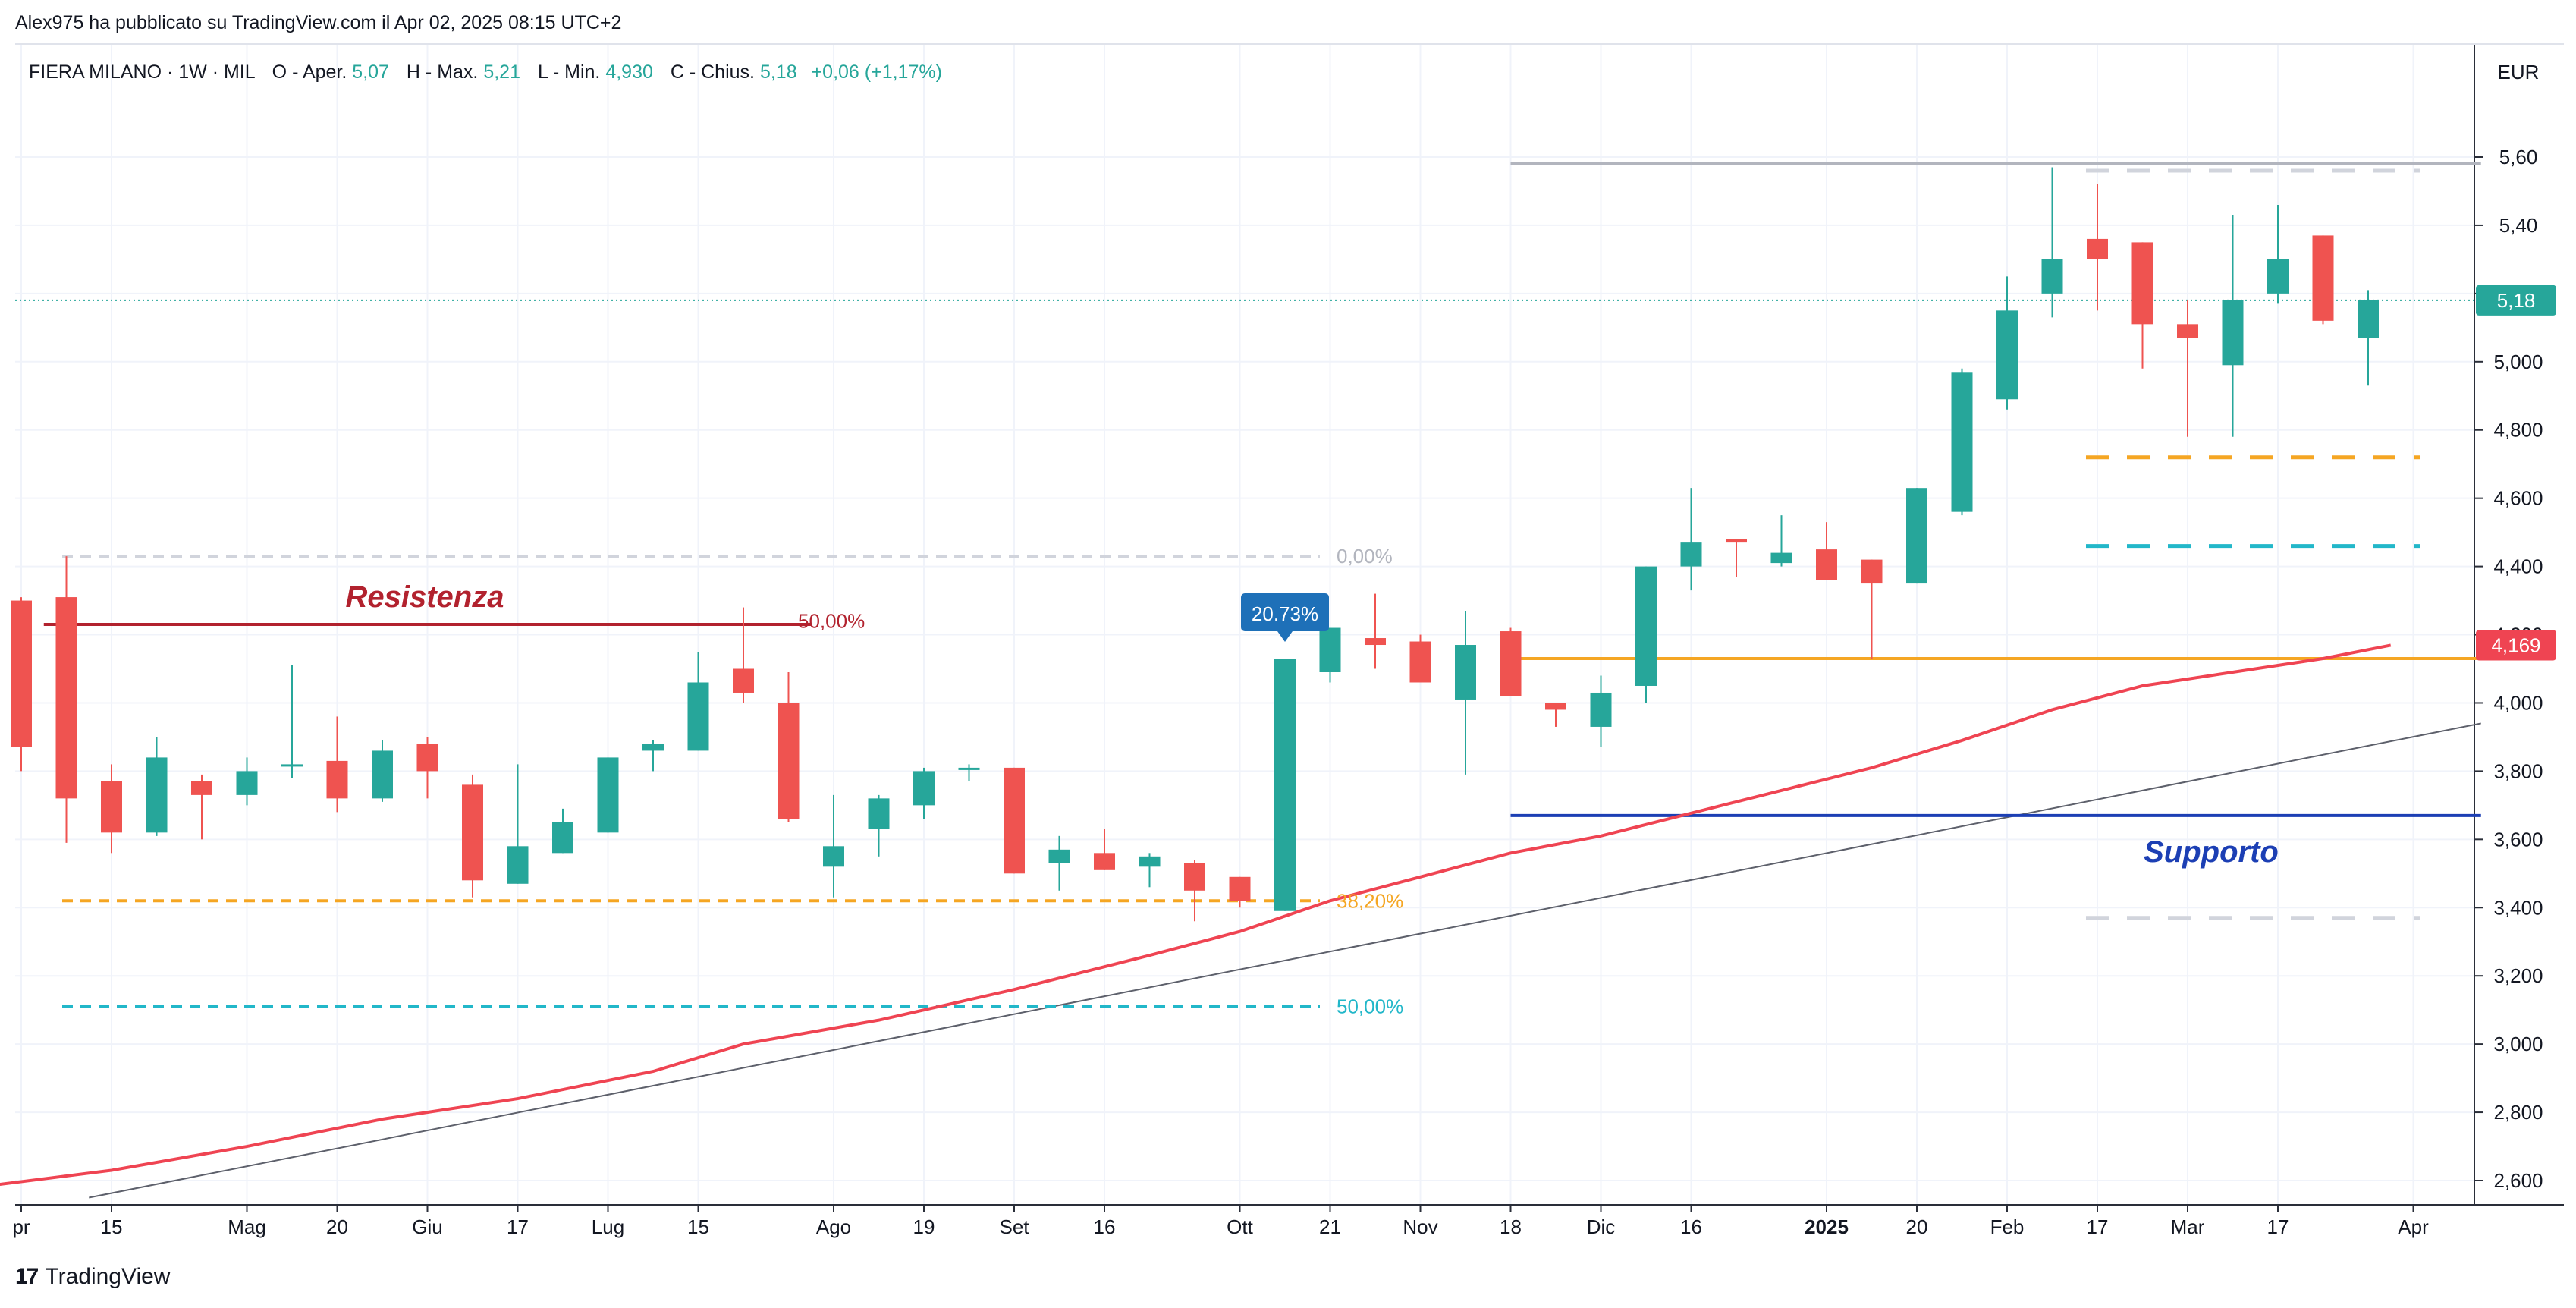 The height and width of the screenshot is (1308, 2576). I want to click on y-tick-label: 5,40, so click(2518, 225).